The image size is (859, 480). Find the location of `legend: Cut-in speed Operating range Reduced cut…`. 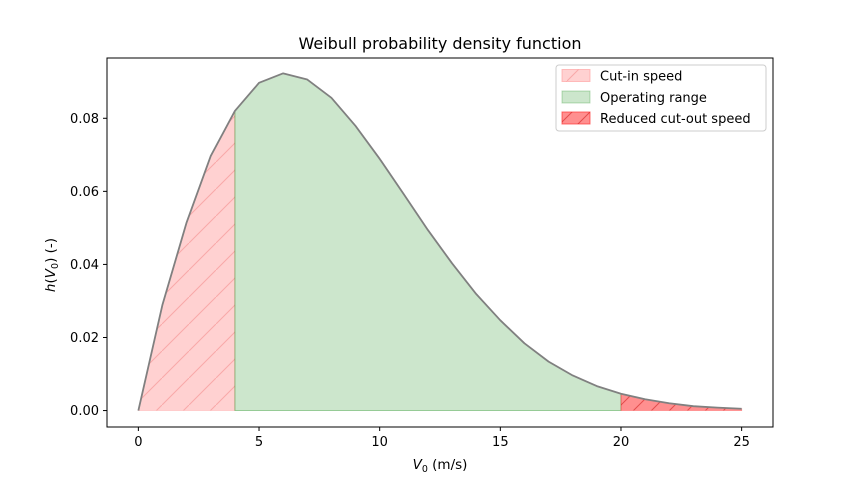

legend: Cut-in speed Operating range Reduced cut… is located at coordinates (661, 98).